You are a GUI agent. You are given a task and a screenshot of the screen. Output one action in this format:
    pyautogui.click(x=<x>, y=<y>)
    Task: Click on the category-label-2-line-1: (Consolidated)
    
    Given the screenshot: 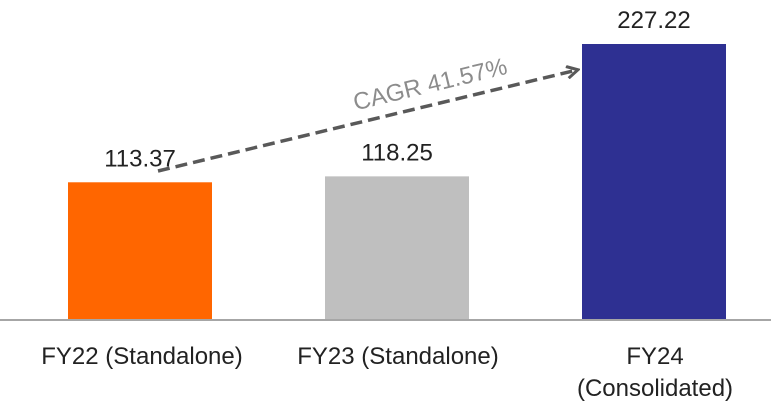 What is the action you would take?
    pyautogui.click(x=655, y=388)
    